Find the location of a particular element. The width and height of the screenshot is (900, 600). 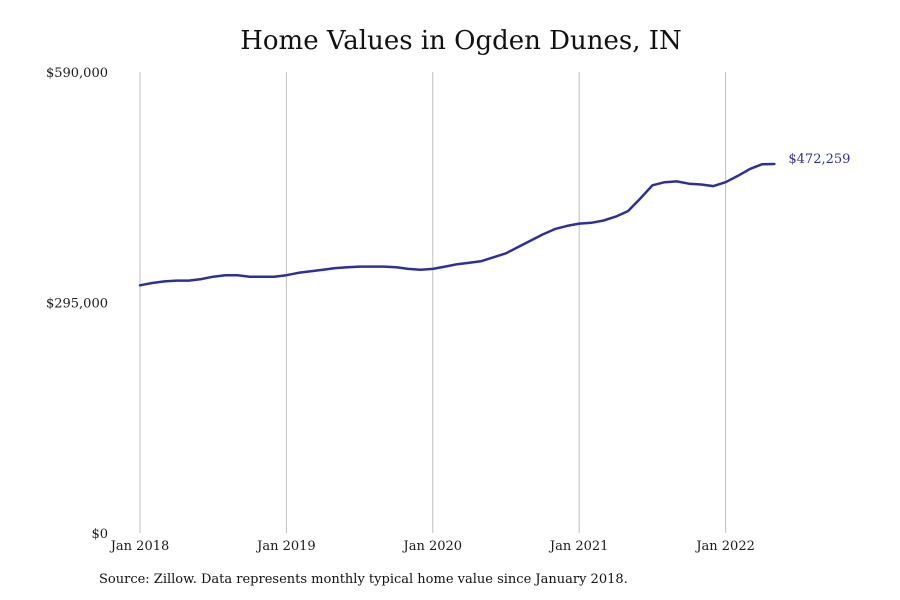

last-value-label: $472,259 is located at coordinates (819, 159).